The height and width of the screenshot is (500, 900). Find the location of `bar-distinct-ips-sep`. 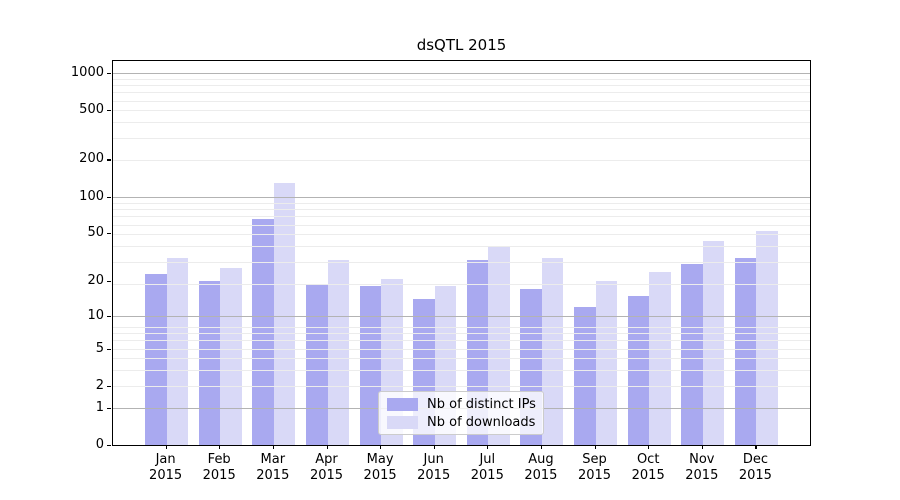

bar-distinct-ips-sep is located at coordinates (585, 375).